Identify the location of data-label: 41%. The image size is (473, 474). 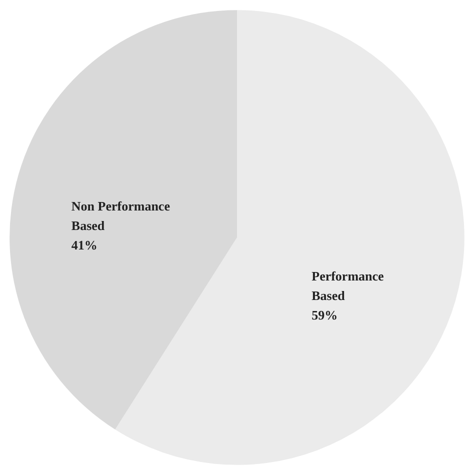
(84, 244).